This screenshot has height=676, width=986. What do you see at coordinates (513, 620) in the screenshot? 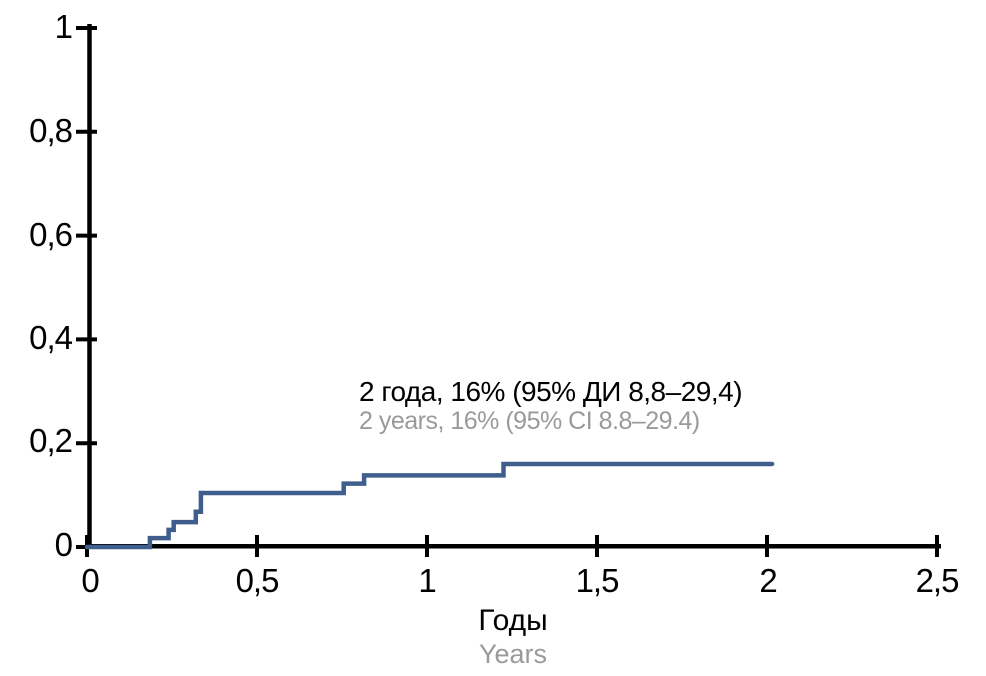
I see `x-axis-title-russian: Годы` at bounding box center [513, 620].